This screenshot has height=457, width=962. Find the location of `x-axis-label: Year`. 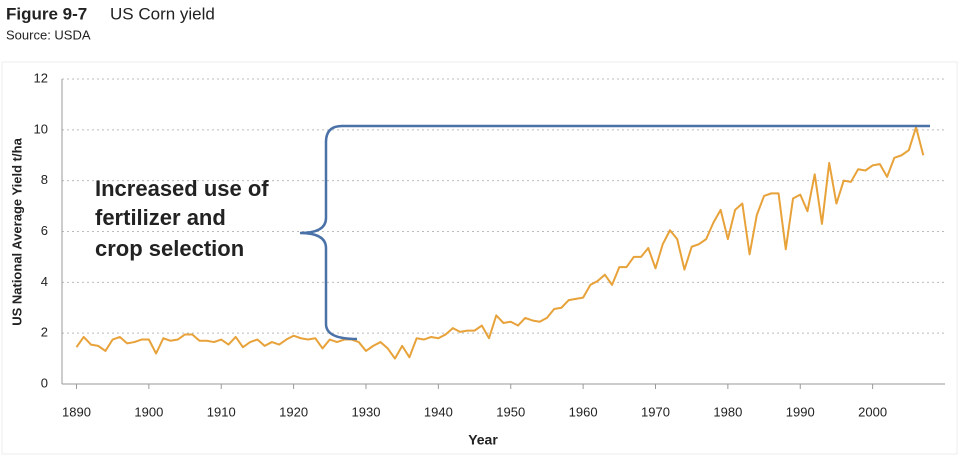

x-axis-label: Year is located at coordinates (483, 440).